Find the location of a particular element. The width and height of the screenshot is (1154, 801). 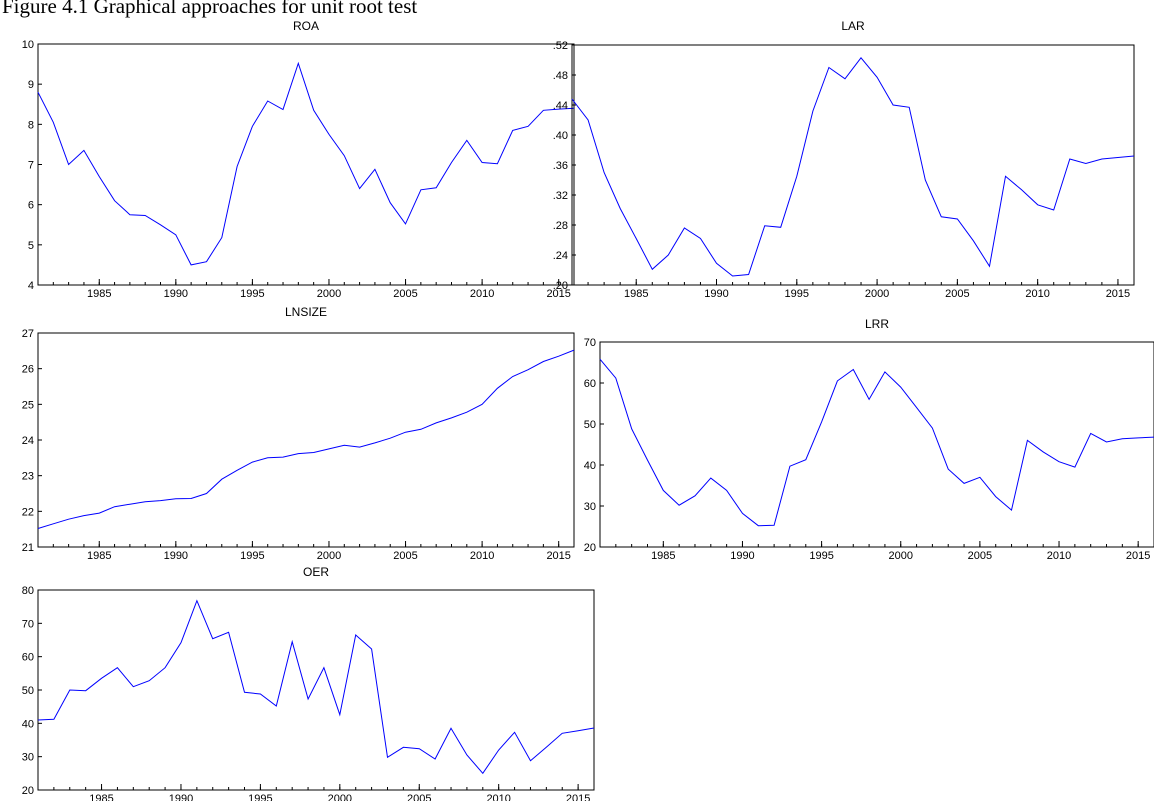

y-tick-label: .48 is located at coordinates (560, 76).